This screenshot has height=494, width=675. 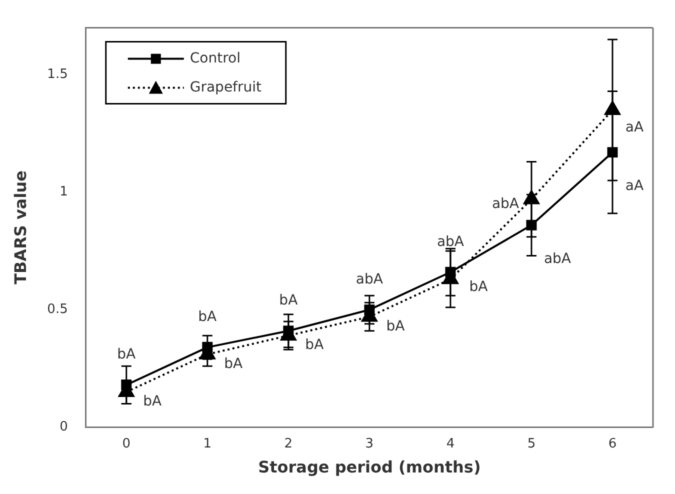 I want to click on x-tick-label: 2, so click(x=288, y=444).